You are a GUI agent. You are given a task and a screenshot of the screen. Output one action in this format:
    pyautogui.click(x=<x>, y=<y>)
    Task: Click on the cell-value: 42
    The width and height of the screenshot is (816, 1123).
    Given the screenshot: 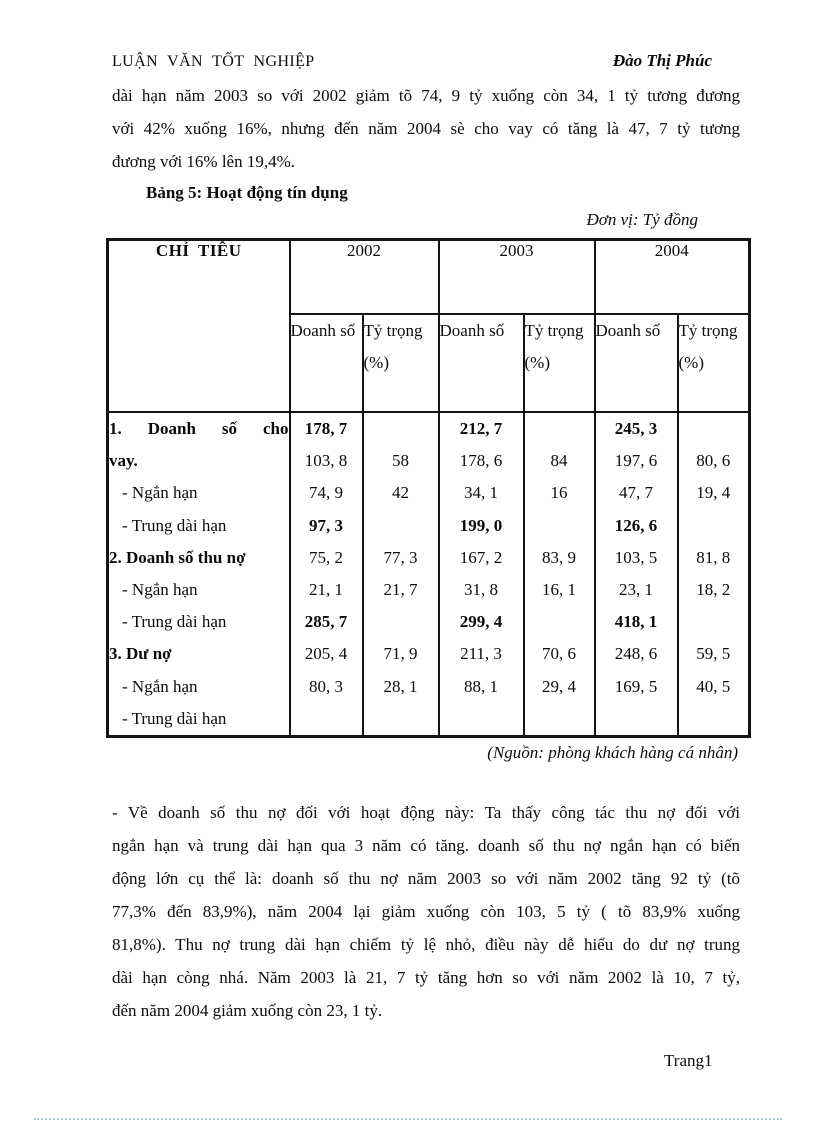 What is the action you would take?
    pyautogui.click(x=400, y=493)
    